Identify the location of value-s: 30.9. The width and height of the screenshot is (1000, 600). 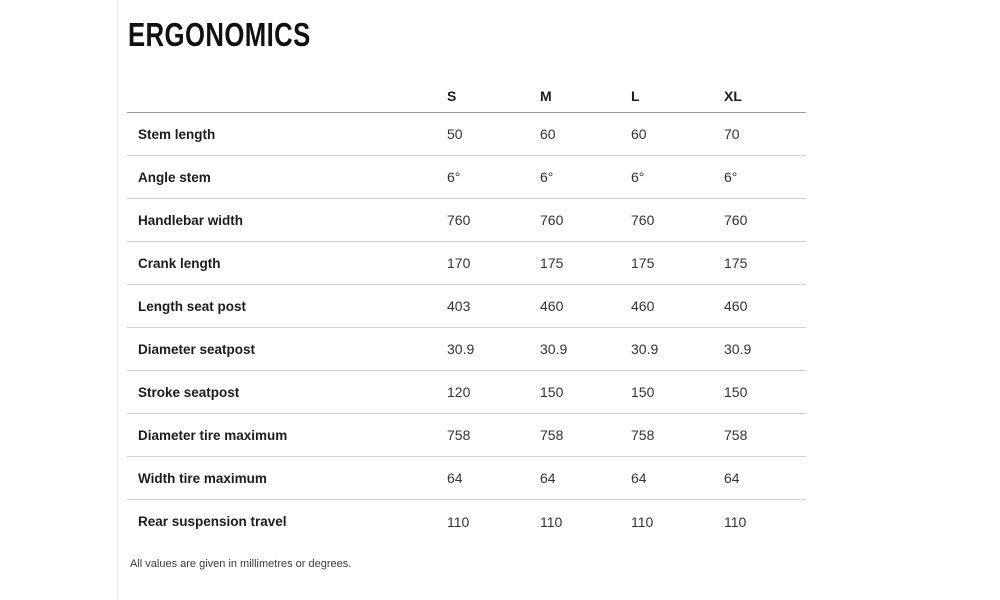
(461, 349).